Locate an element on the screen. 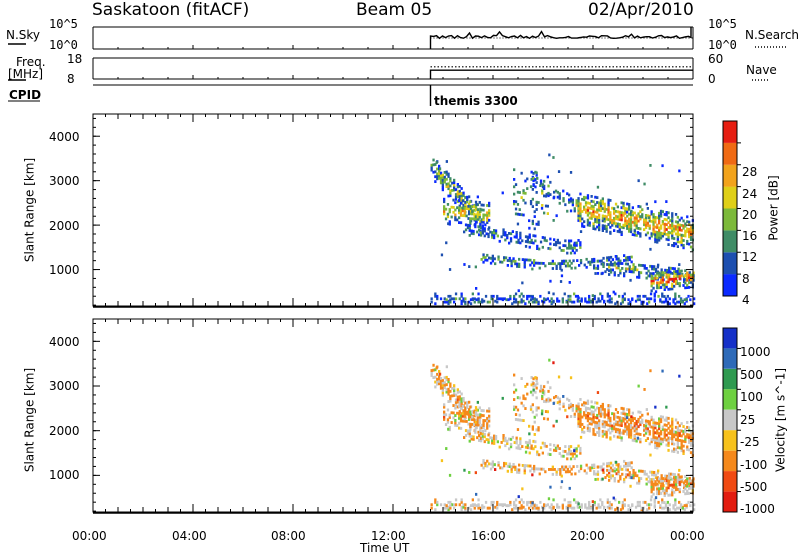 Image resolution: width=800 pixels, height=555 pixels. vel-cbar-tick-m100: -100 is located at coordinates (754, 465).